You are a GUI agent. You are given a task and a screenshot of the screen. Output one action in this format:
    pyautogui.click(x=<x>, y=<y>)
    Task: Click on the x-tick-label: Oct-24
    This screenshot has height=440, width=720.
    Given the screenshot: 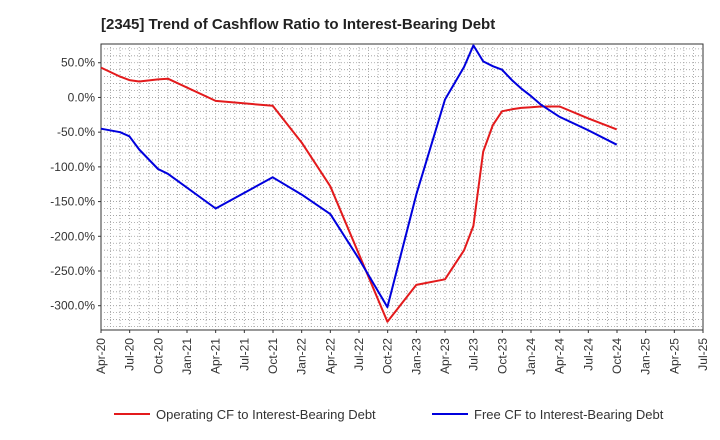 What is the action you would take?
    pyautogui.click(x=617, y=356)
    